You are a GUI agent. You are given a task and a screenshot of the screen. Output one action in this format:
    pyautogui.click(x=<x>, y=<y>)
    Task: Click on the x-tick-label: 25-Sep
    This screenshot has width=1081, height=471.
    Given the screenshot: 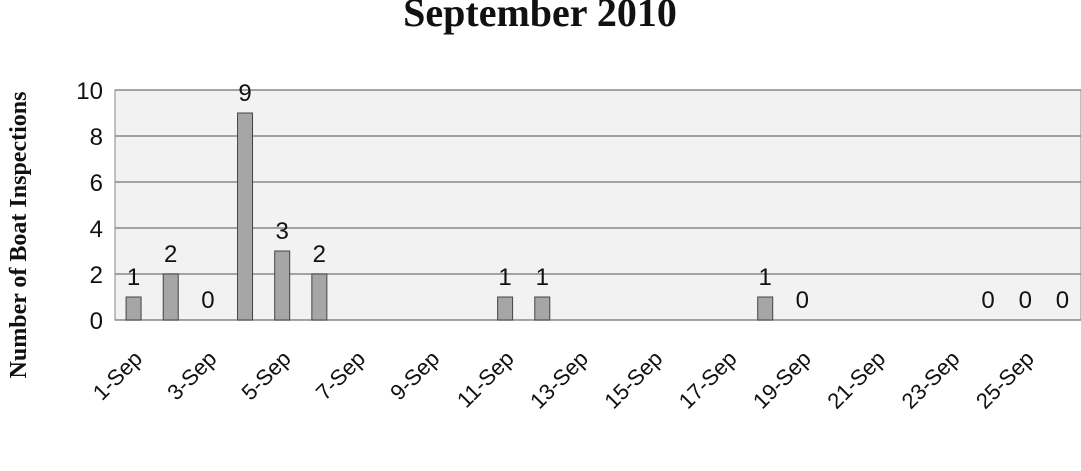 What is the action you would take?
    pyautogui.click(x=1005, y=380)
    